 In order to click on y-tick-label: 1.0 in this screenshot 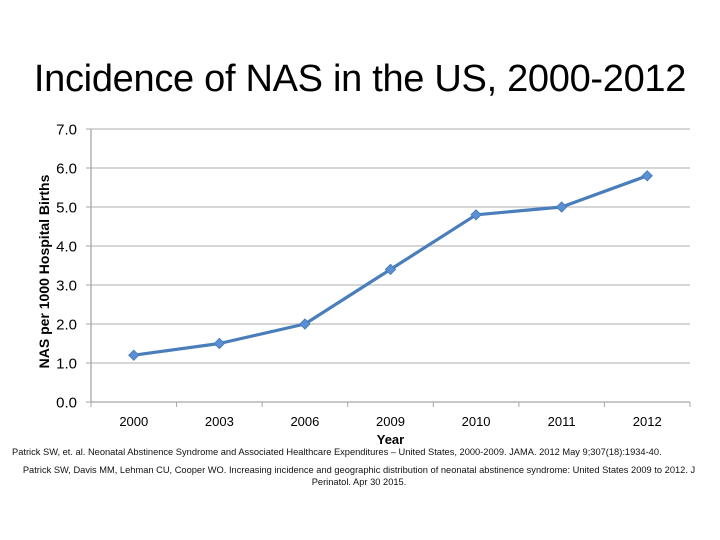, I will do `click(66, 364)`.